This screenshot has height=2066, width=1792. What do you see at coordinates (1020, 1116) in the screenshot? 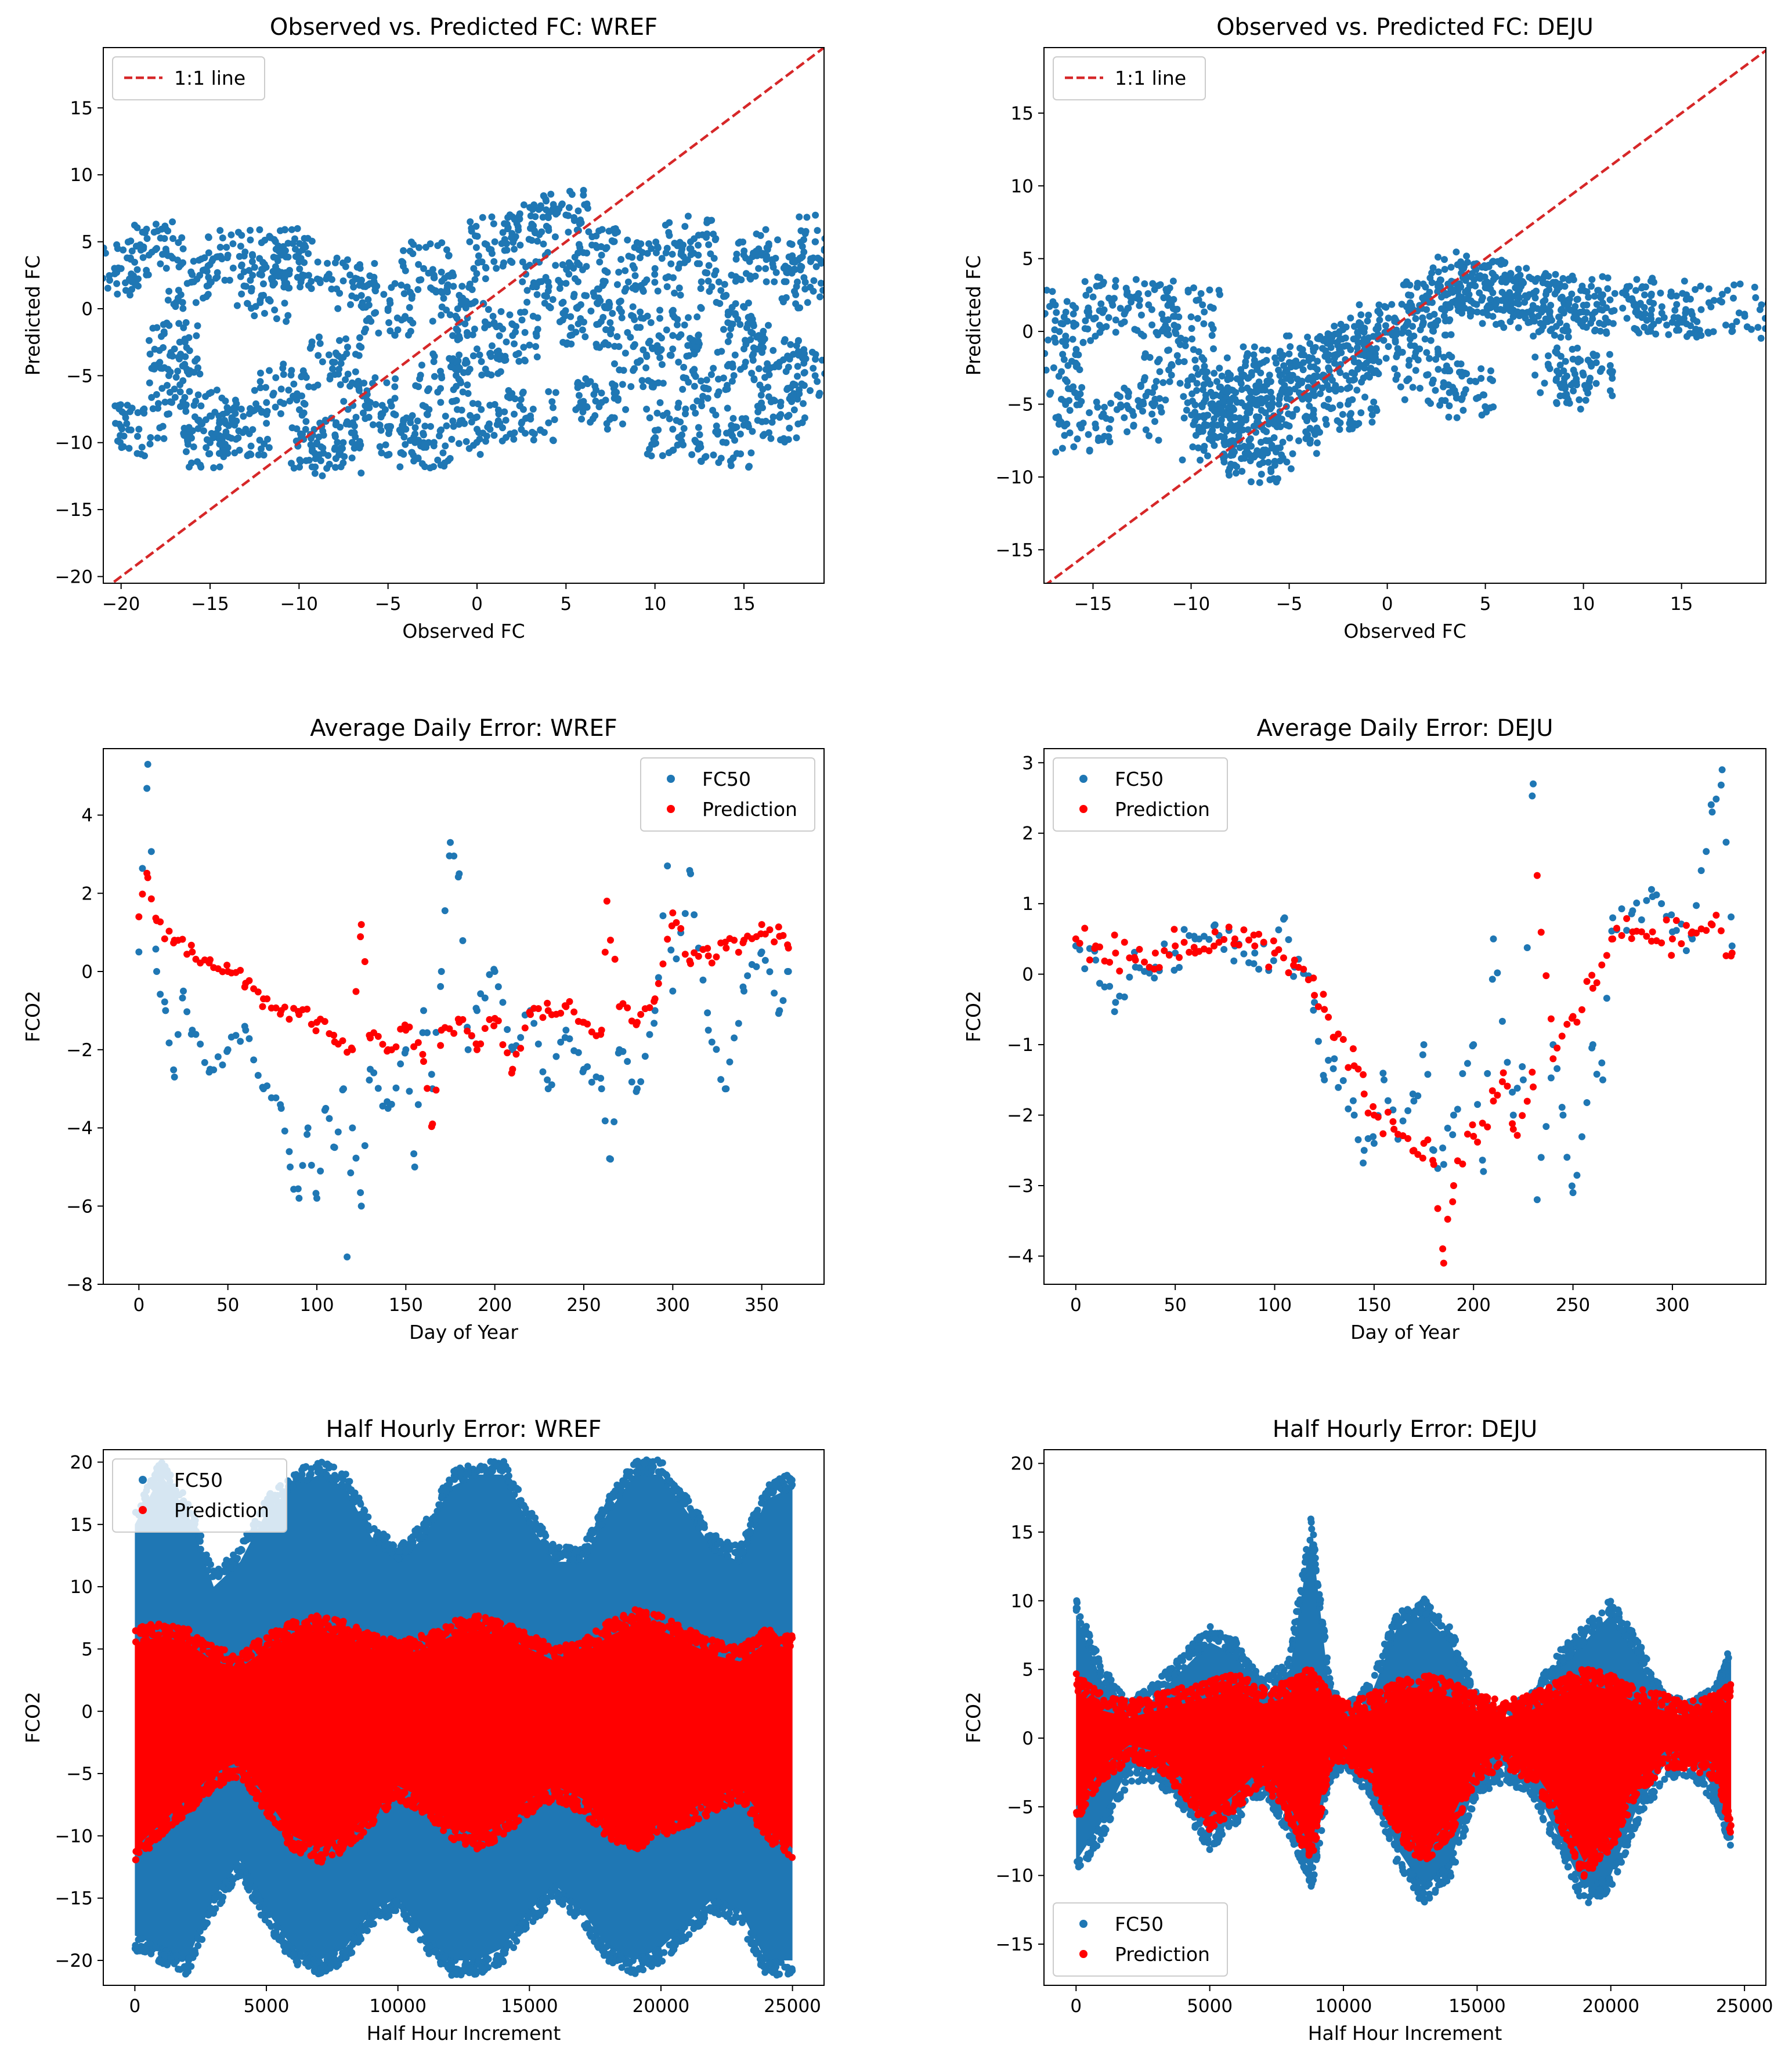
I see `y-tick-label: −2` at bounding box center [1020, 1116].